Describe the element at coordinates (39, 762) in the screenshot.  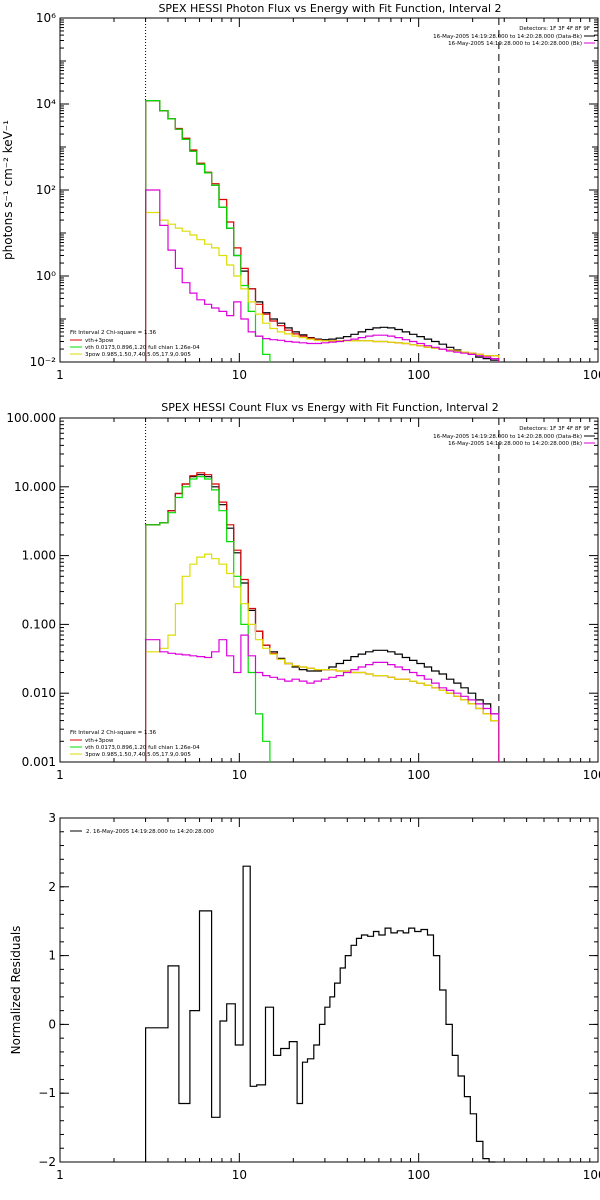
I see `y-tick-label: 0.001` at that location.